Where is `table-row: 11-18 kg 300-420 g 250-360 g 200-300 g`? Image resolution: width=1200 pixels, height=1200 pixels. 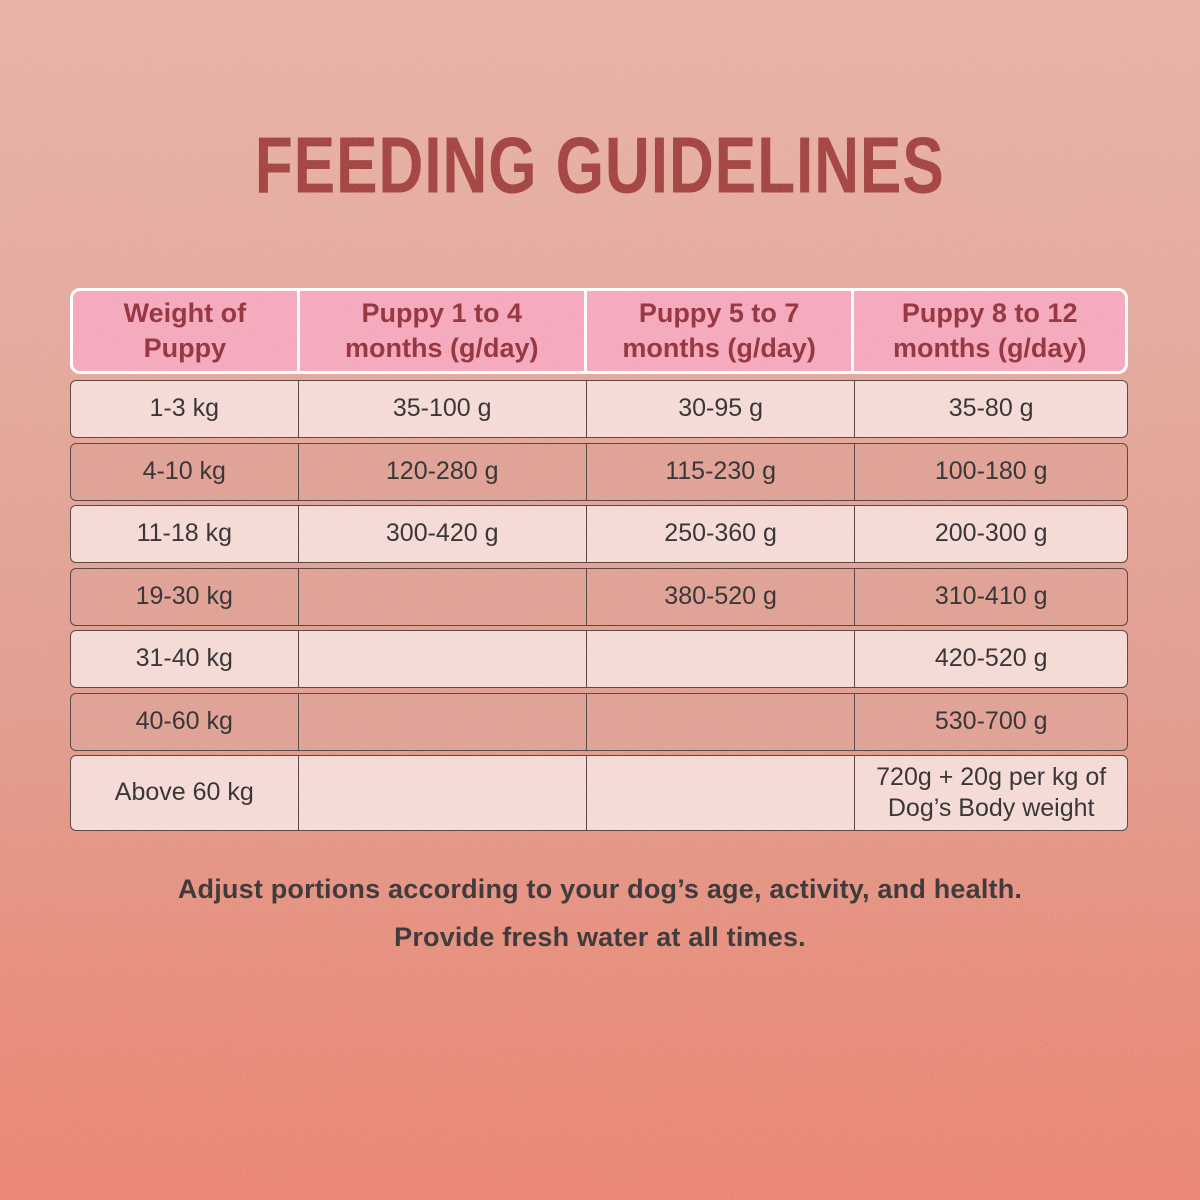
table-row: 11-18 kg 300-420 g 250-360 g 200-300 g is located at coordinates (599, 534).